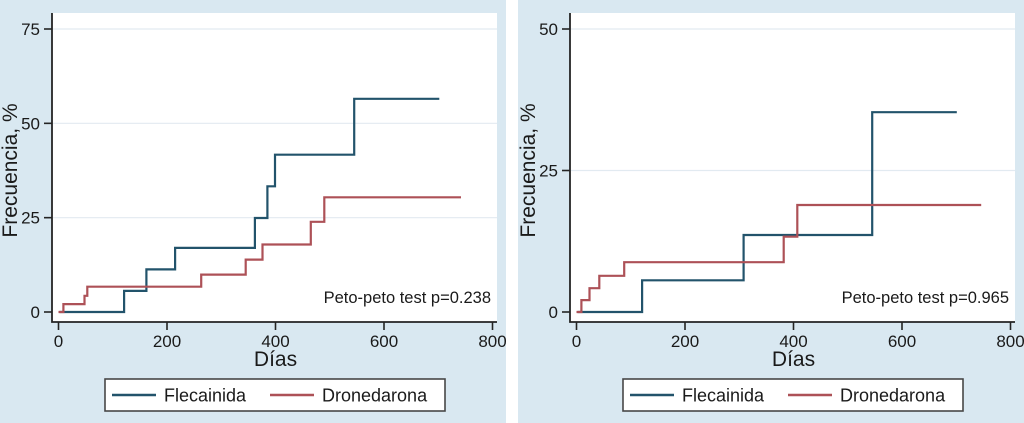  What do you see at coordinates (30, 29) in the screenshot?
I see `y-tick-label-75: 75` at bounding box center [30, 29].